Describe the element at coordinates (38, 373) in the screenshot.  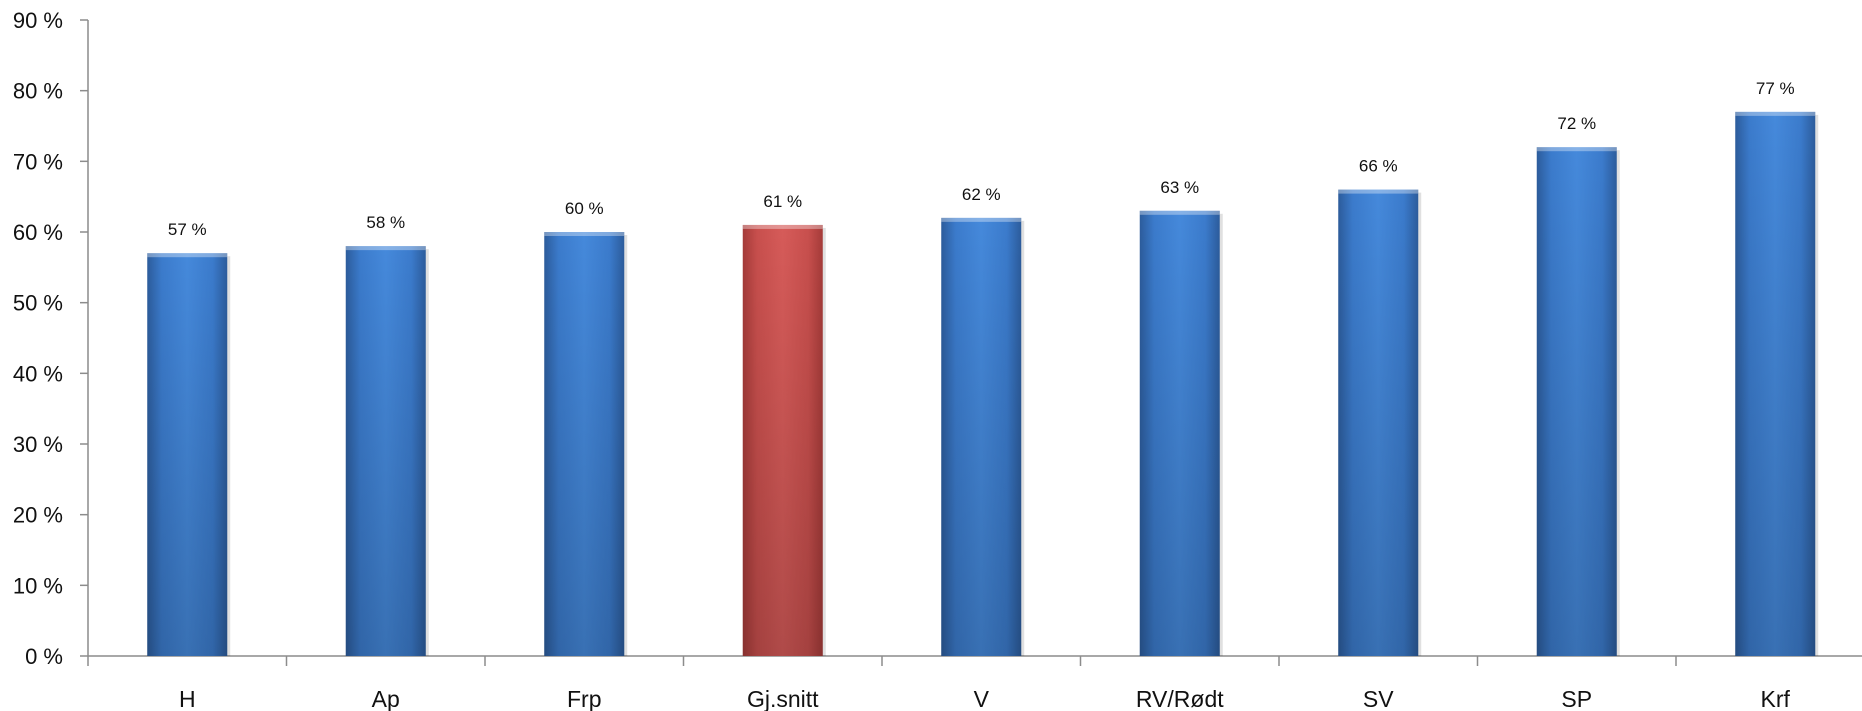
I see `y-tick-label: 40 %` at that location.